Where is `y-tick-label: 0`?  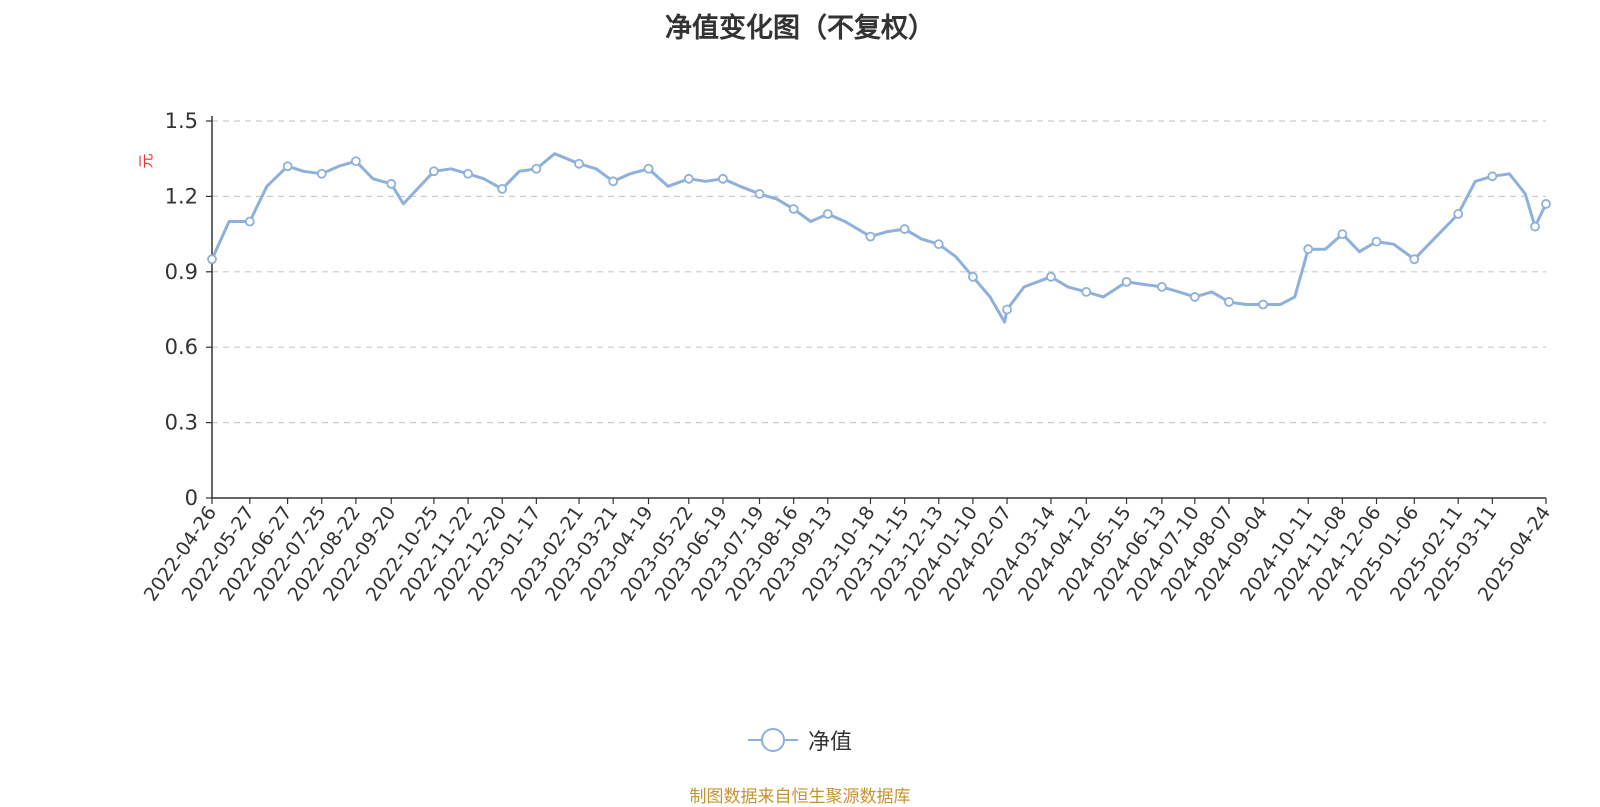
y-tick-label: 0 is located at coordinates (191, 498).